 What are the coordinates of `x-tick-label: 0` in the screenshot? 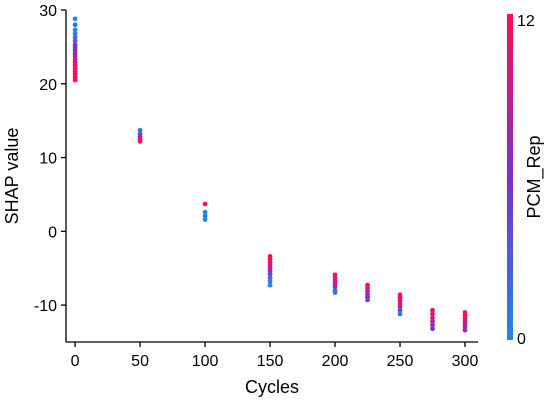 It's located at (75, 361).